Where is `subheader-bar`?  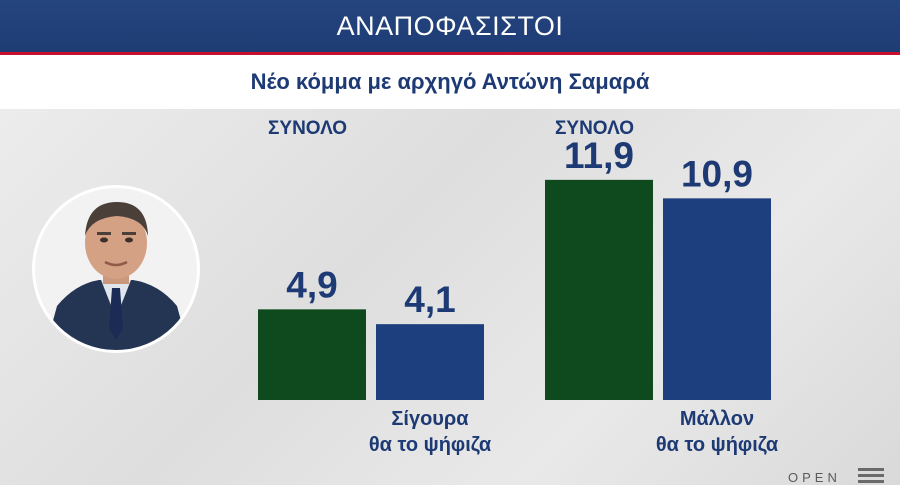 subheader-bar is located at coordinates (450, 82).